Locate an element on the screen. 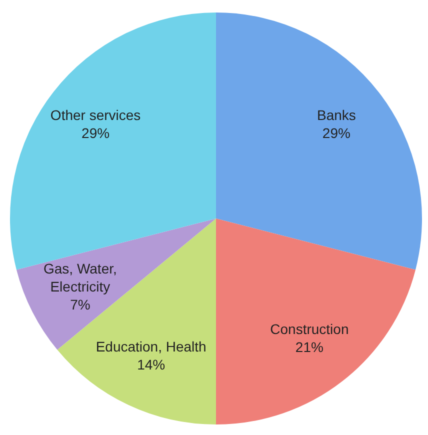 This screenshot has width=428, height=435. slice-label: Construction is located at coordinates (309, 328).